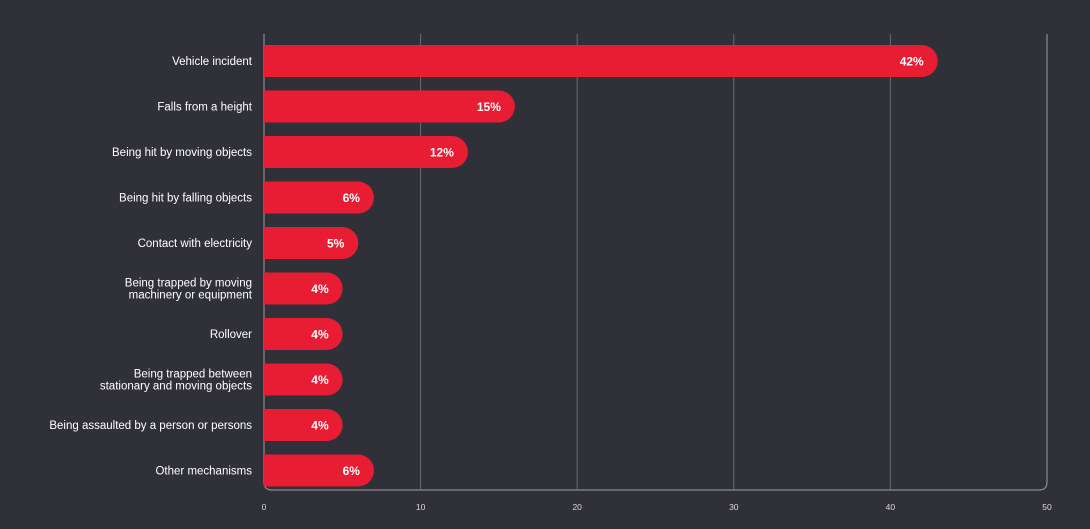 The image size is (1090, 529). I want to click on category-label: Being trapped between, so click(193, 375).